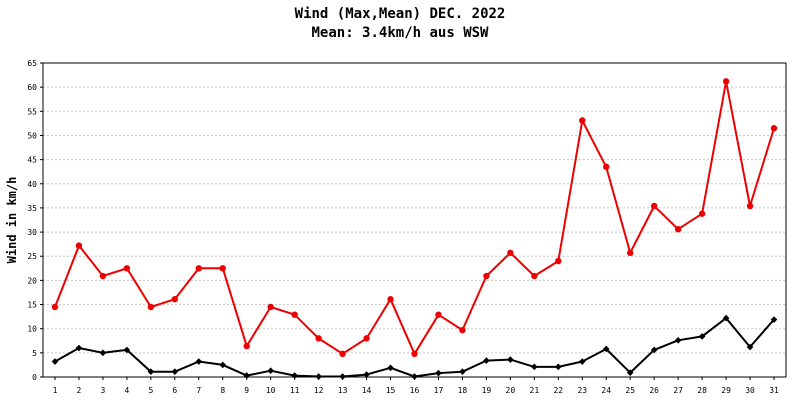 The height and width of the screenshot is (400, 800). What do you see at coordinates (222, 390) in the screenshot?
I see `x-tick-label: 8` at bounding box center [222, 390].